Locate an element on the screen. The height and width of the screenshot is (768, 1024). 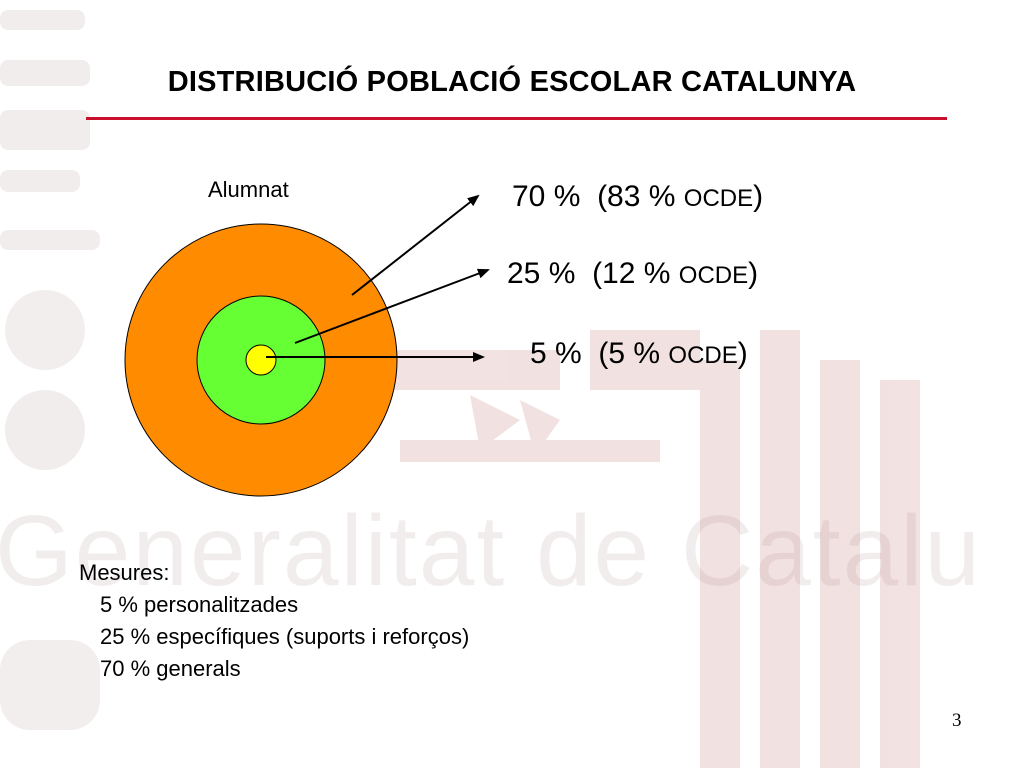
ring-compare: (5 % is located at coordinates (629, 353).